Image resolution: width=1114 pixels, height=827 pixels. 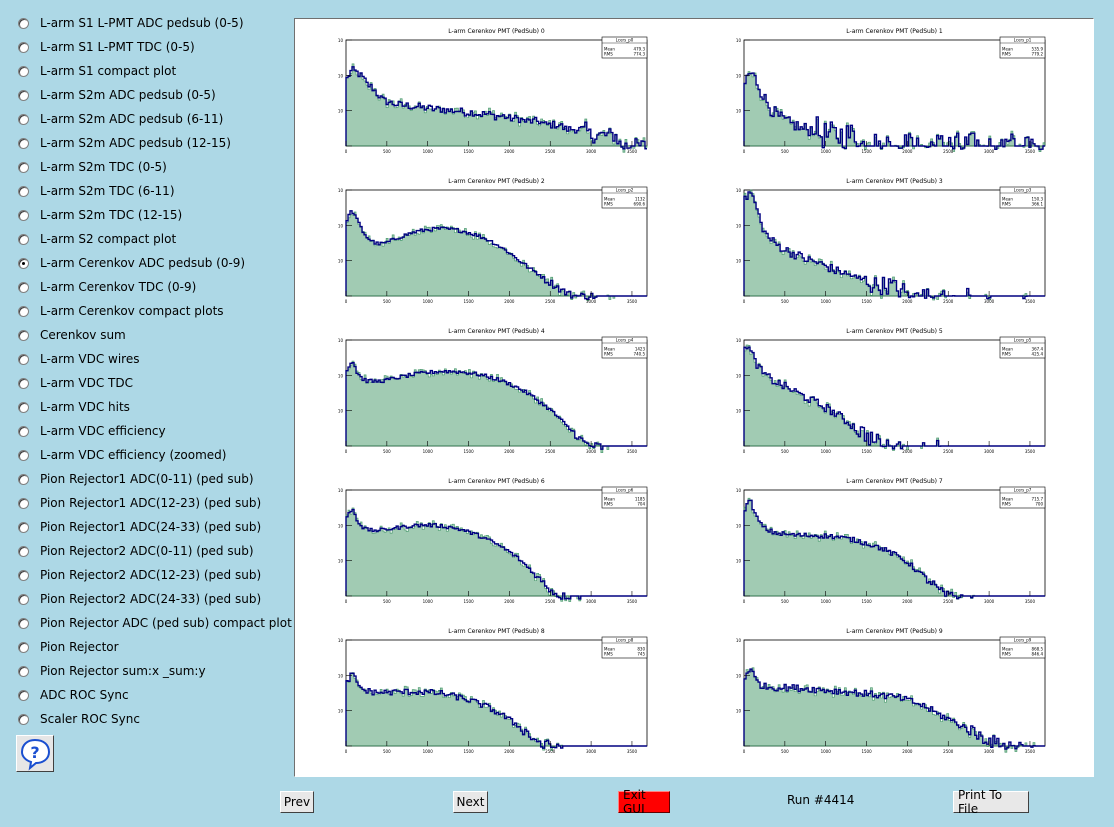 I want to click on radio-label: Pion Rejector1 ADC(0-11) (ped sub), so click(x=147, y=479).